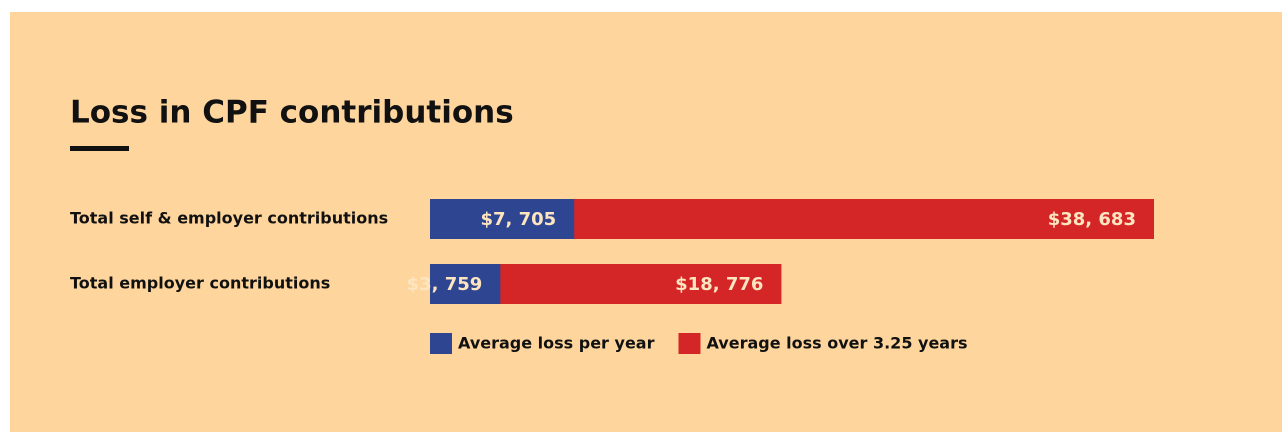 The height and width of the screenshot is (432, 1282). What do you see at coordinates (719, 284) in the screenshot?
I see `value-label: $18, 776` at bounding box center [719, 284].